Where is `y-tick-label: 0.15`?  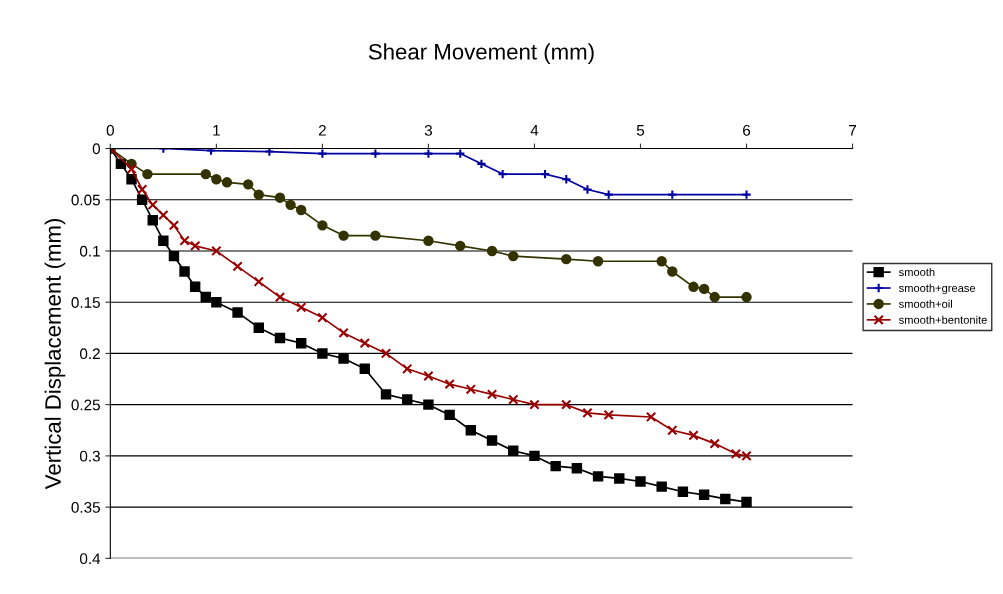
y-tick-label: 0.15 is located at coordinates (85, 302).